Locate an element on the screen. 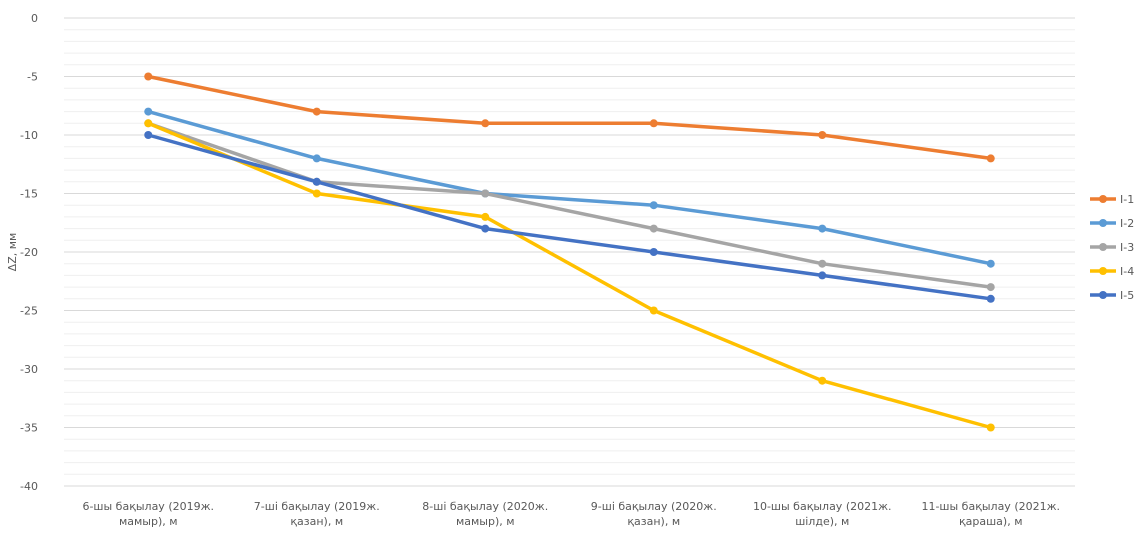 This screenshot has height=534, width=1146. legend: I-1 I-2 I-3 I-4 I-5 is located at coordinates (1112, 247).